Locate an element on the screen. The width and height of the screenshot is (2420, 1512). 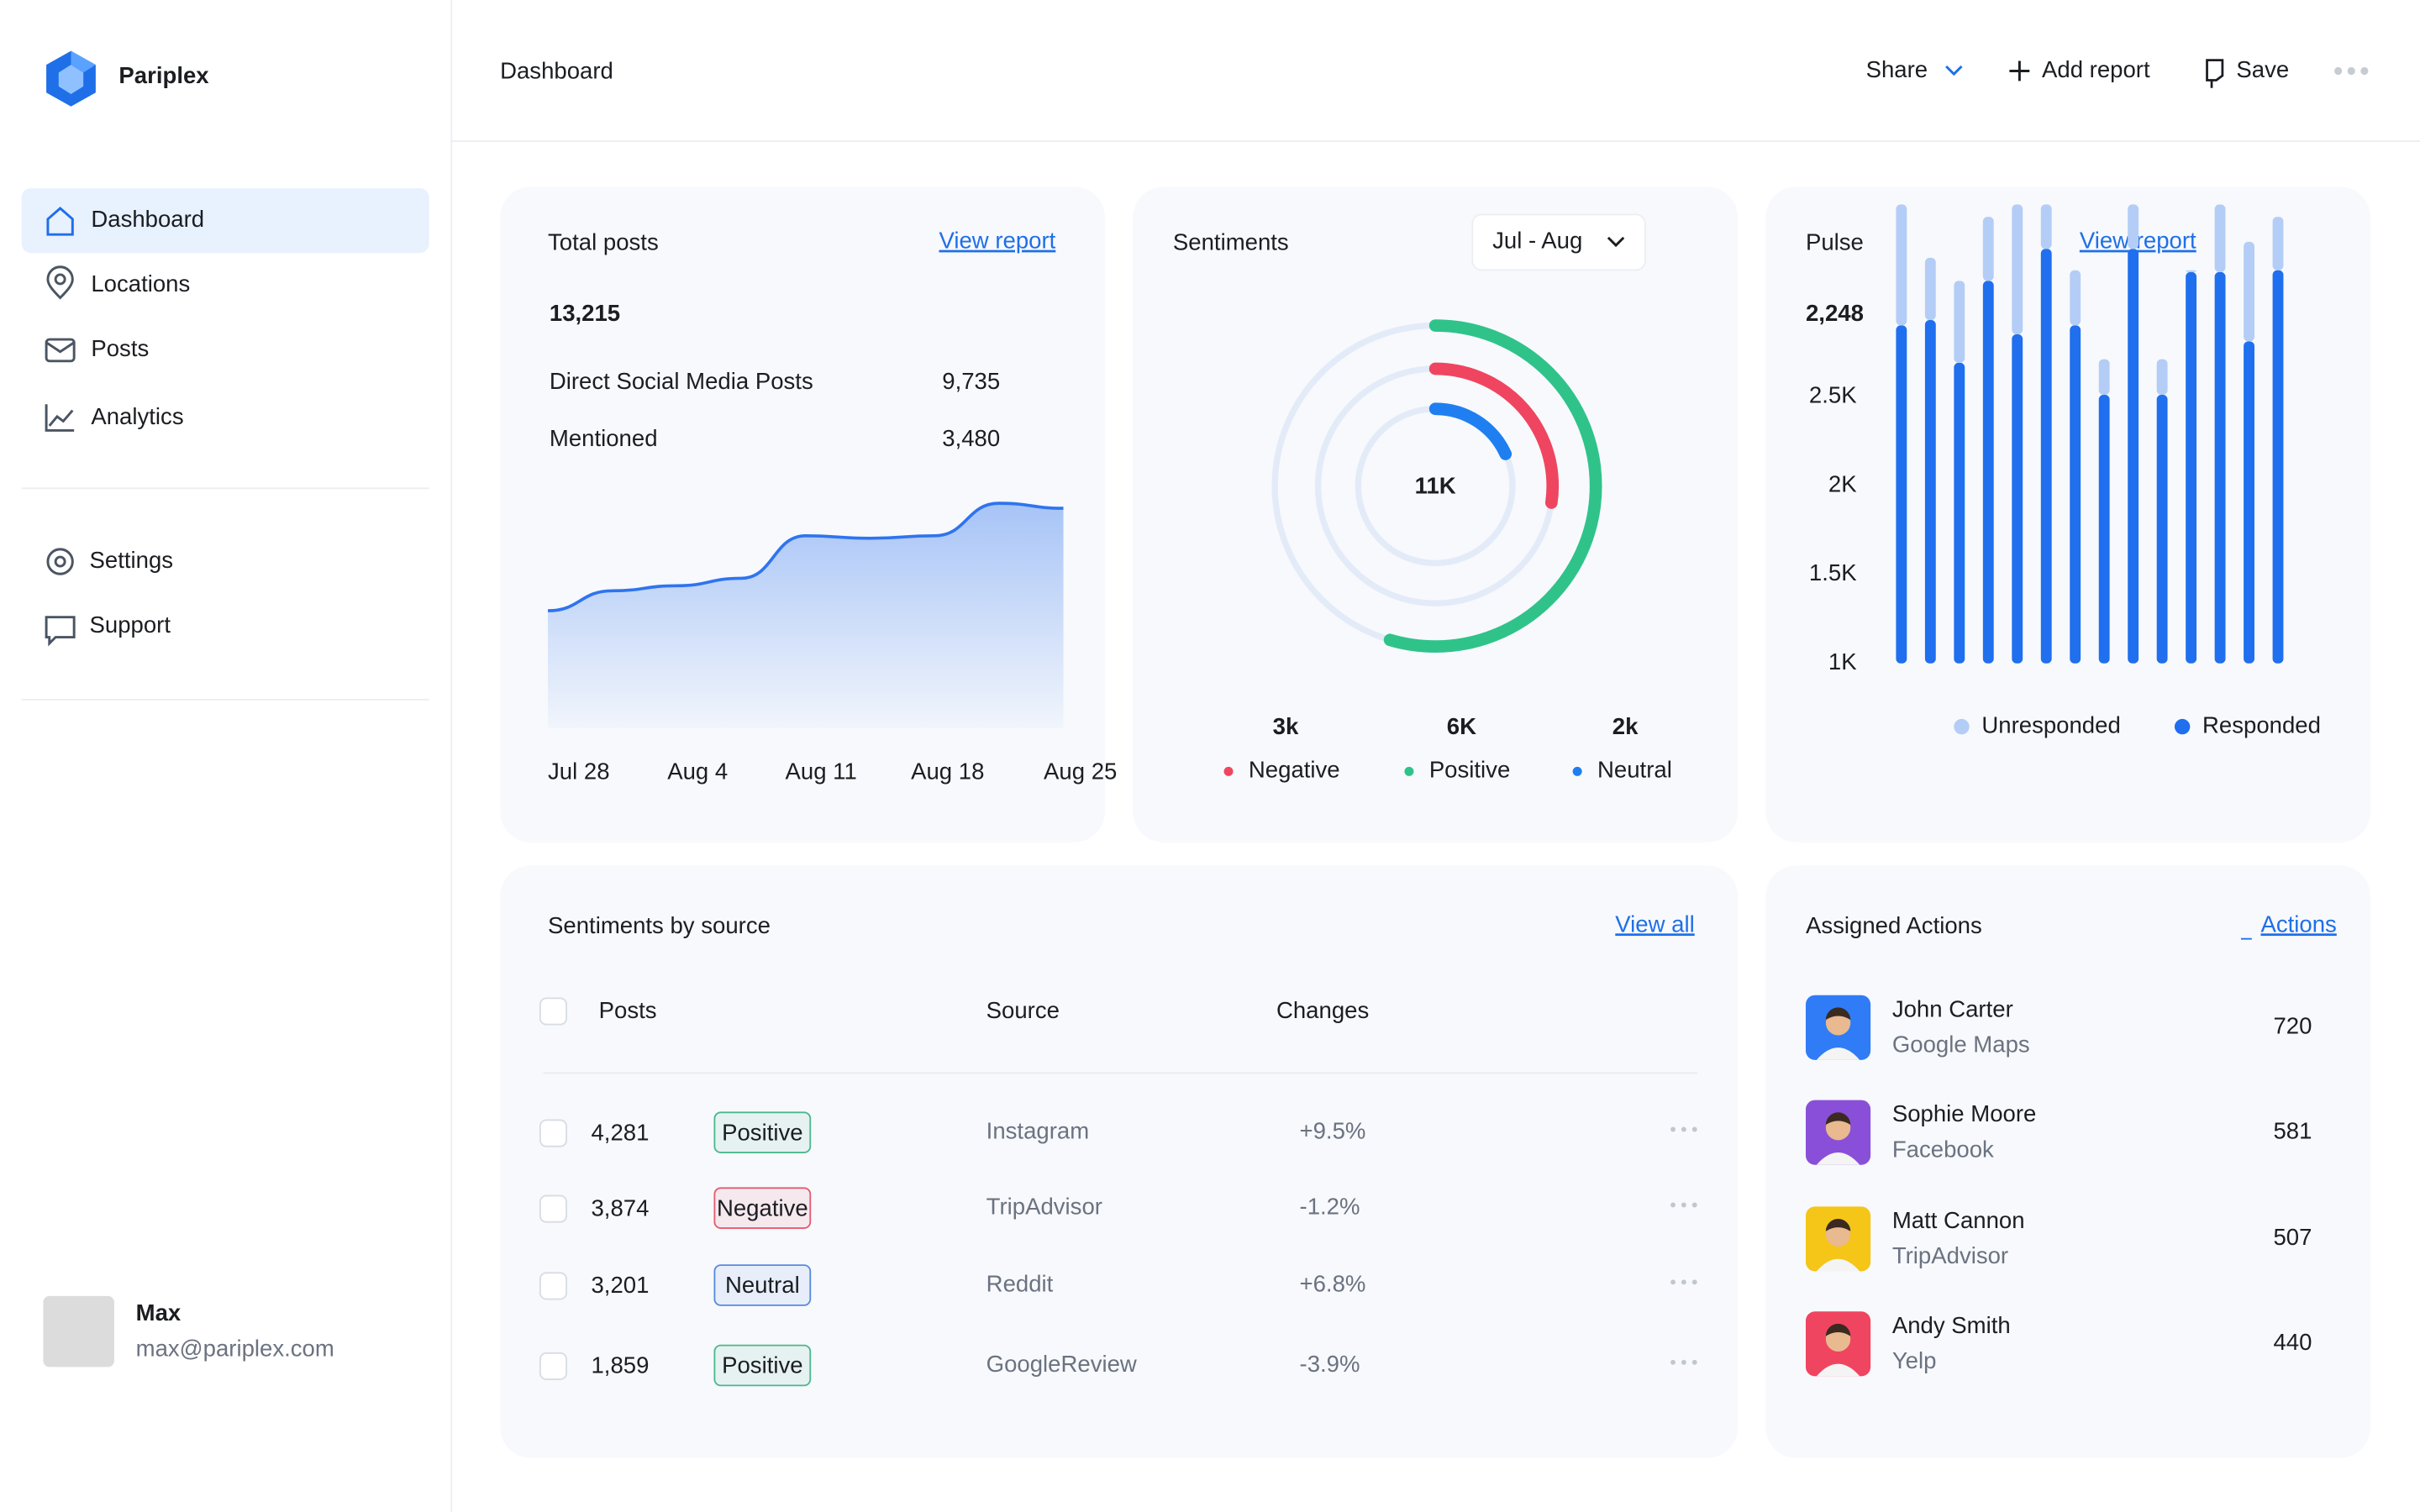
more-menu is located at coordinates (2351, 71).